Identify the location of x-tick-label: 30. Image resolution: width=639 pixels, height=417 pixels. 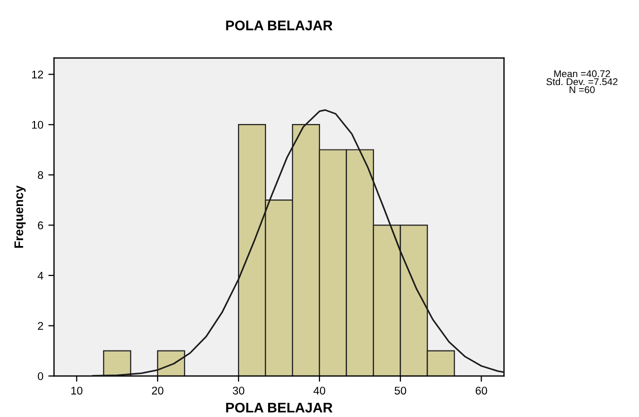
(238, 390).